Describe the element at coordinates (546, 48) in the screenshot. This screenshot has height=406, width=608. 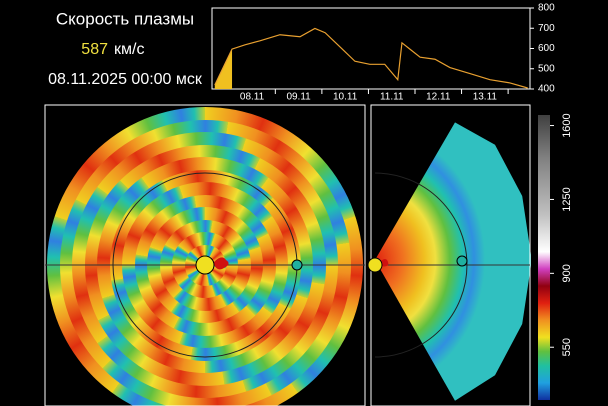
I see `y-tick-label: 600` at that location.